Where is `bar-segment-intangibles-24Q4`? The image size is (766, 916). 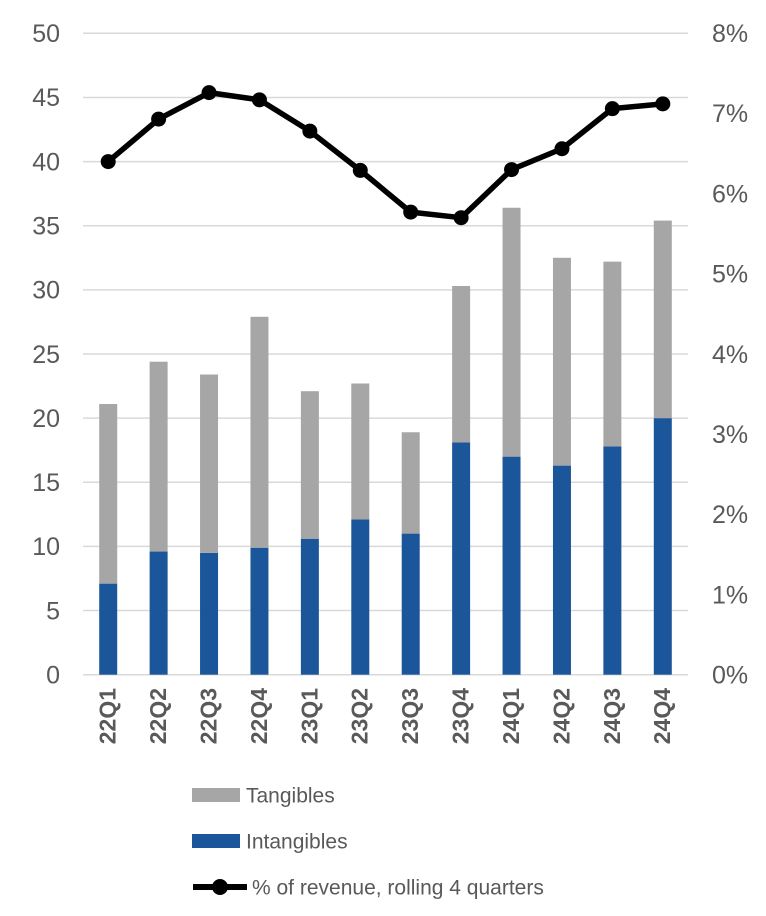
bar-segment-intangibles-24Q4 is located at coordinates (662, 546).